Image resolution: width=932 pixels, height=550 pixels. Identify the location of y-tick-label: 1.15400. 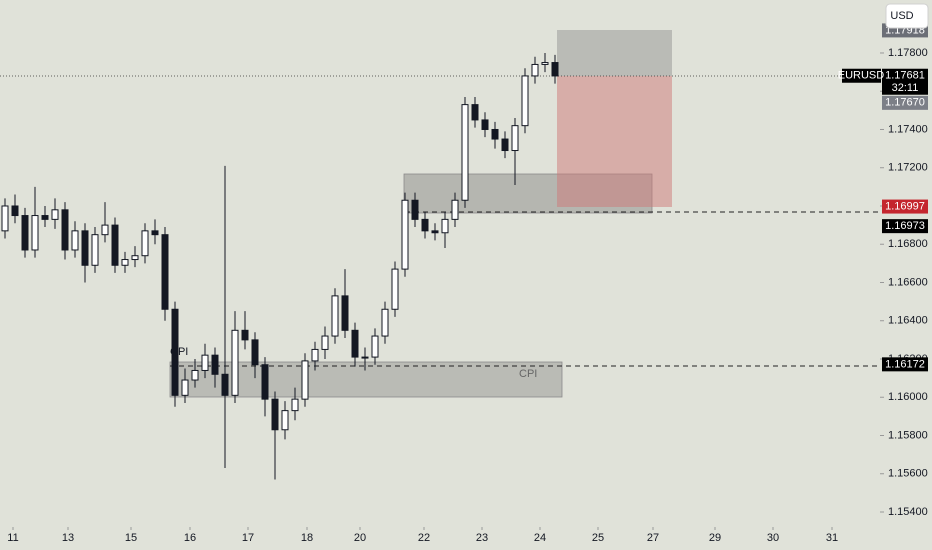
(908, 512).